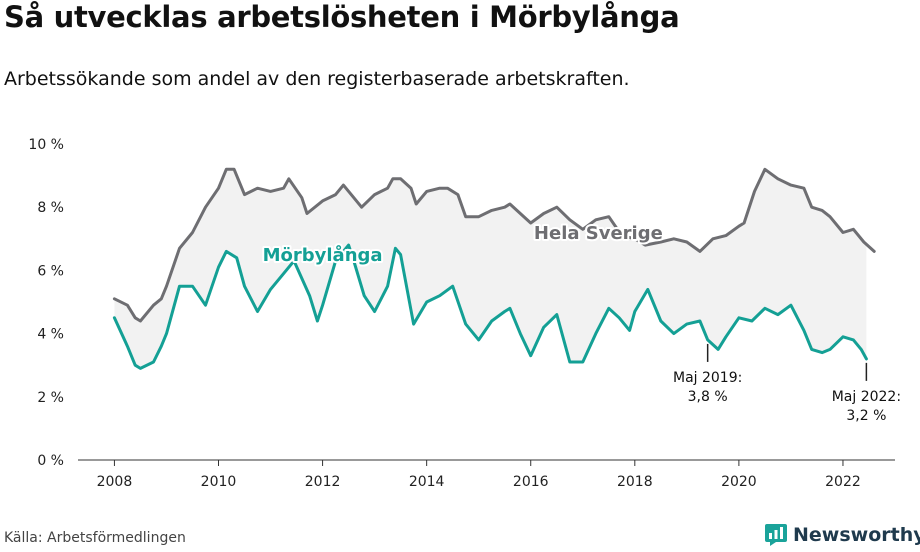 Image resolution: width=920 pixels, height=552 pixels. I want to click on x-tick-label: 2010, so click(219, 482).